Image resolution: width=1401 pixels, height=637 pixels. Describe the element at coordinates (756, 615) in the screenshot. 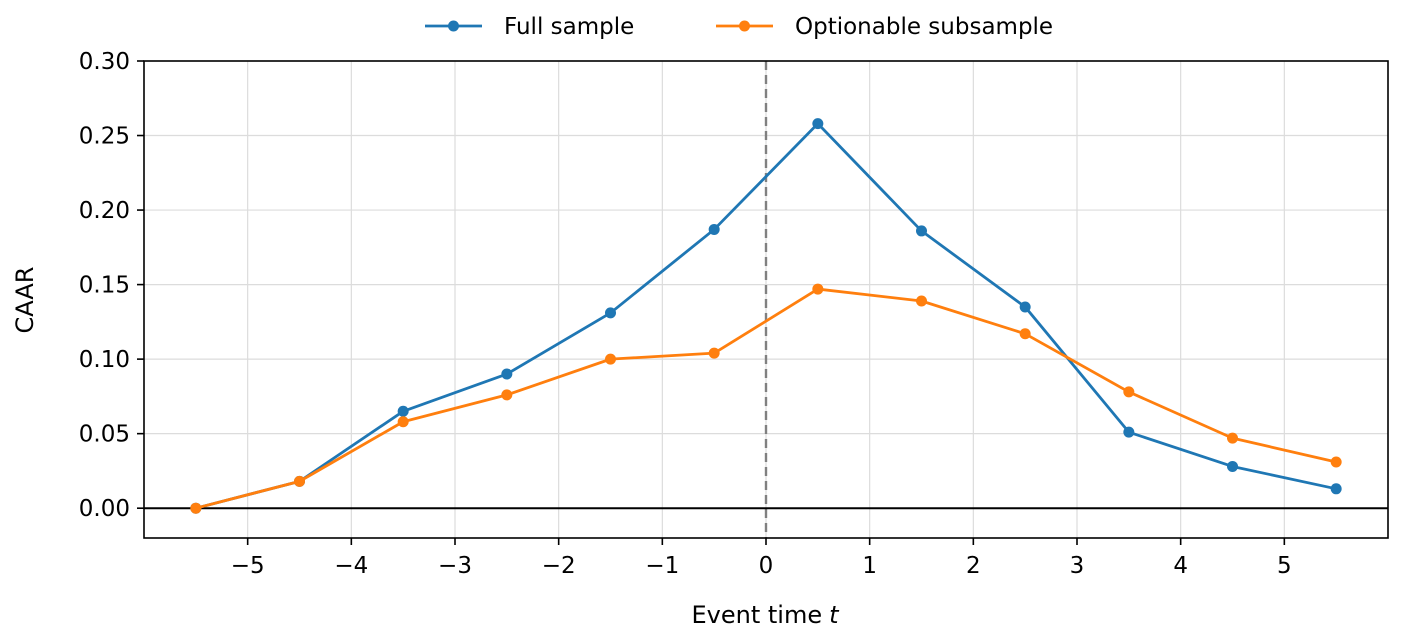

I see `x-axis-label-text: Event time` at that location.